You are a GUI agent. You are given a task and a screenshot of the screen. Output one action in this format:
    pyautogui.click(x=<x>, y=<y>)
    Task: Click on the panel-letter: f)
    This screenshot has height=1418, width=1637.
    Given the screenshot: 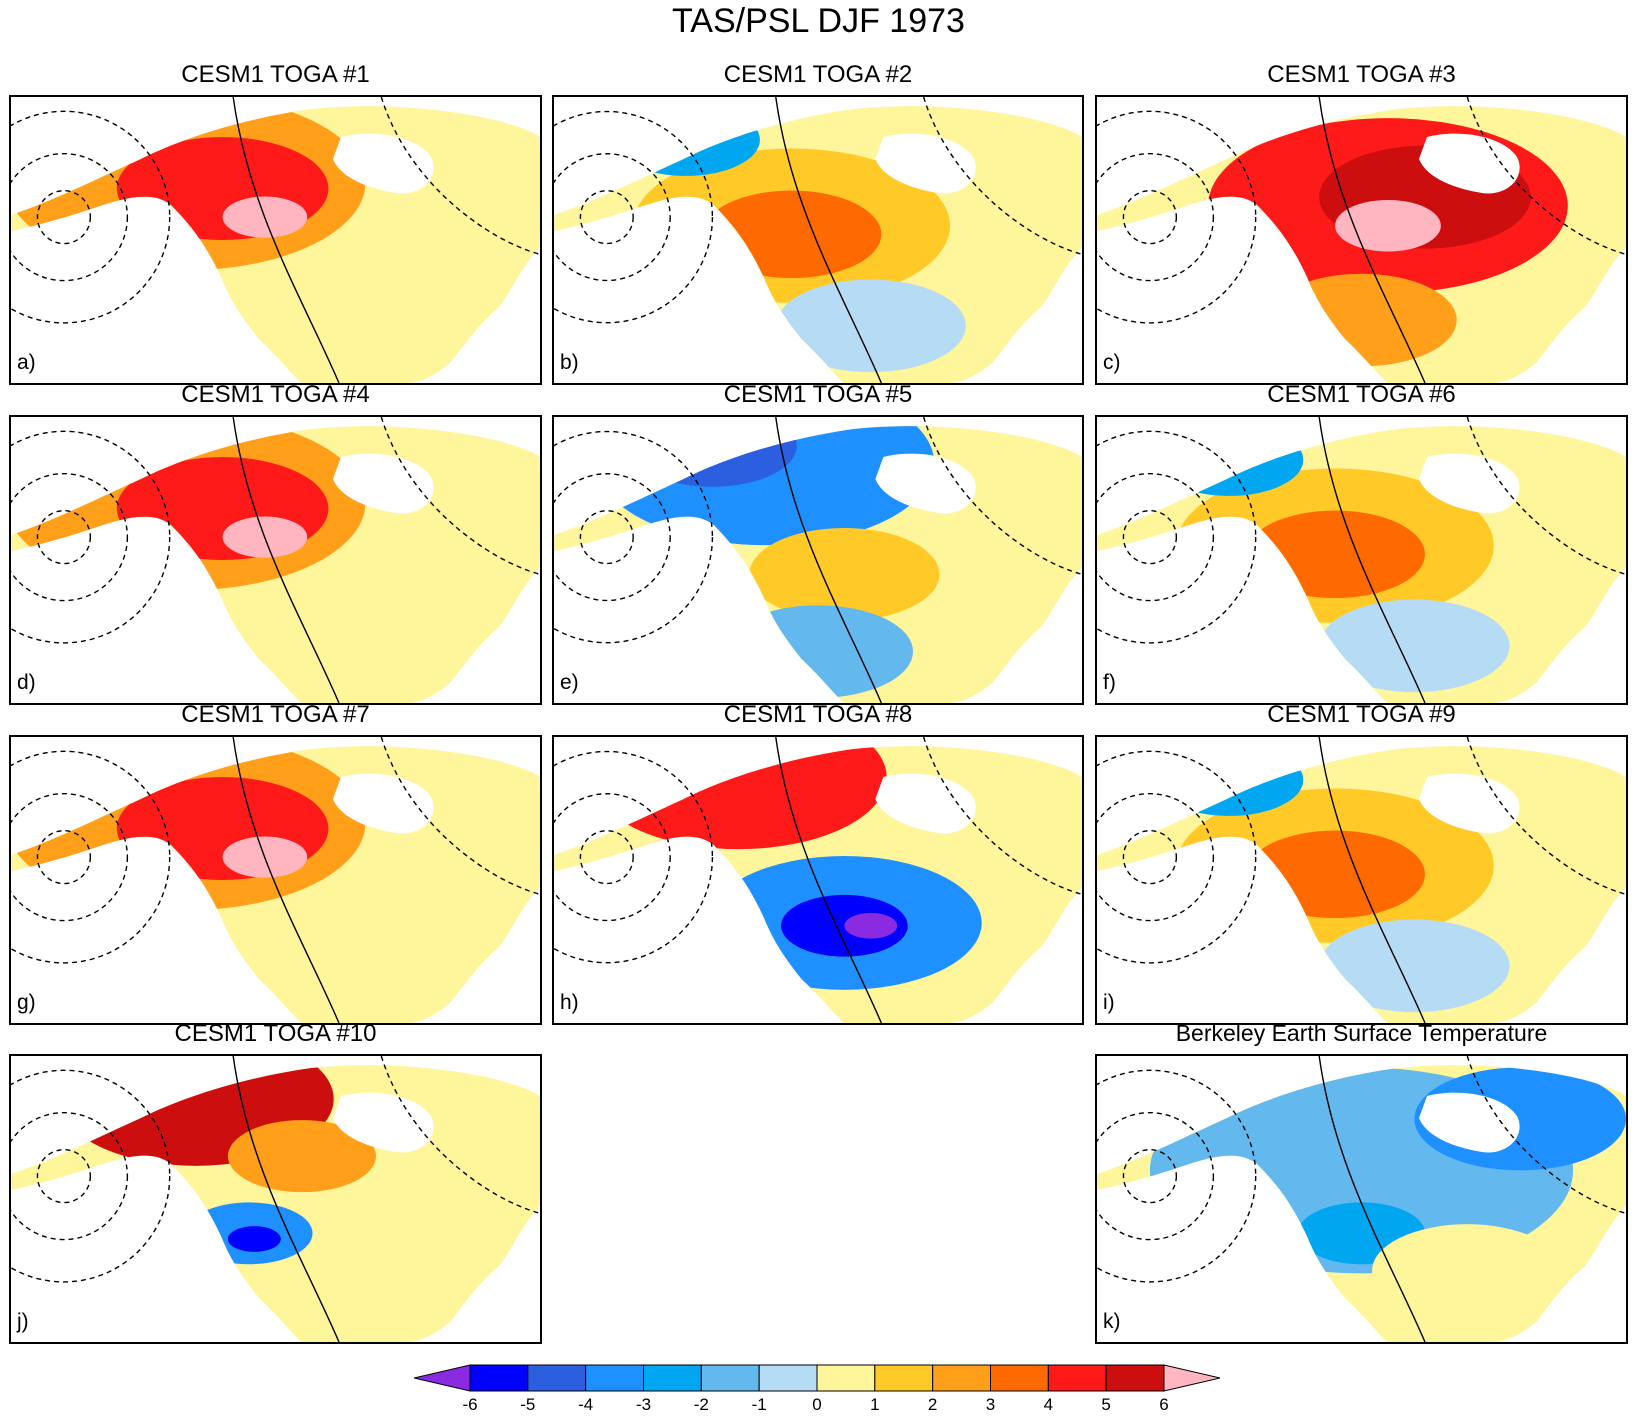 What is the action you would take?
    pyautogui.click(x=1109, y=682)
    